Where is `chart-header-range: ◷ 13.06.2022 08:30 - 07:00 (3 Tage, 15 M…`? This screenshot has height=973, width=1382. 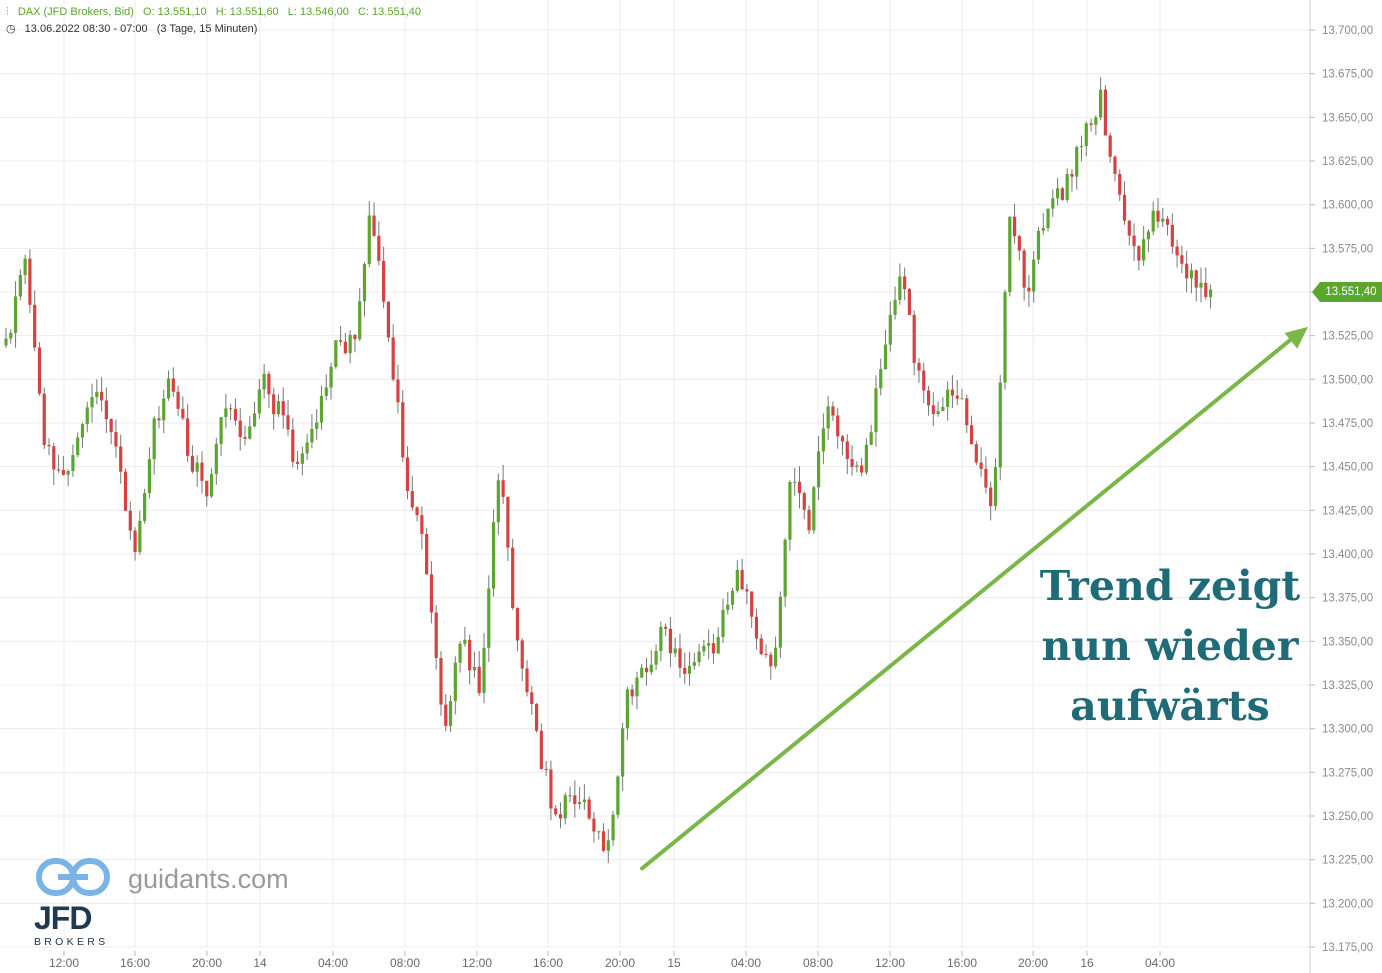 chart-header-range: ◷ 13.06.2022 08:30 - 07:00 (3 Tage, 15 M… is located at coordinates (134, 28).